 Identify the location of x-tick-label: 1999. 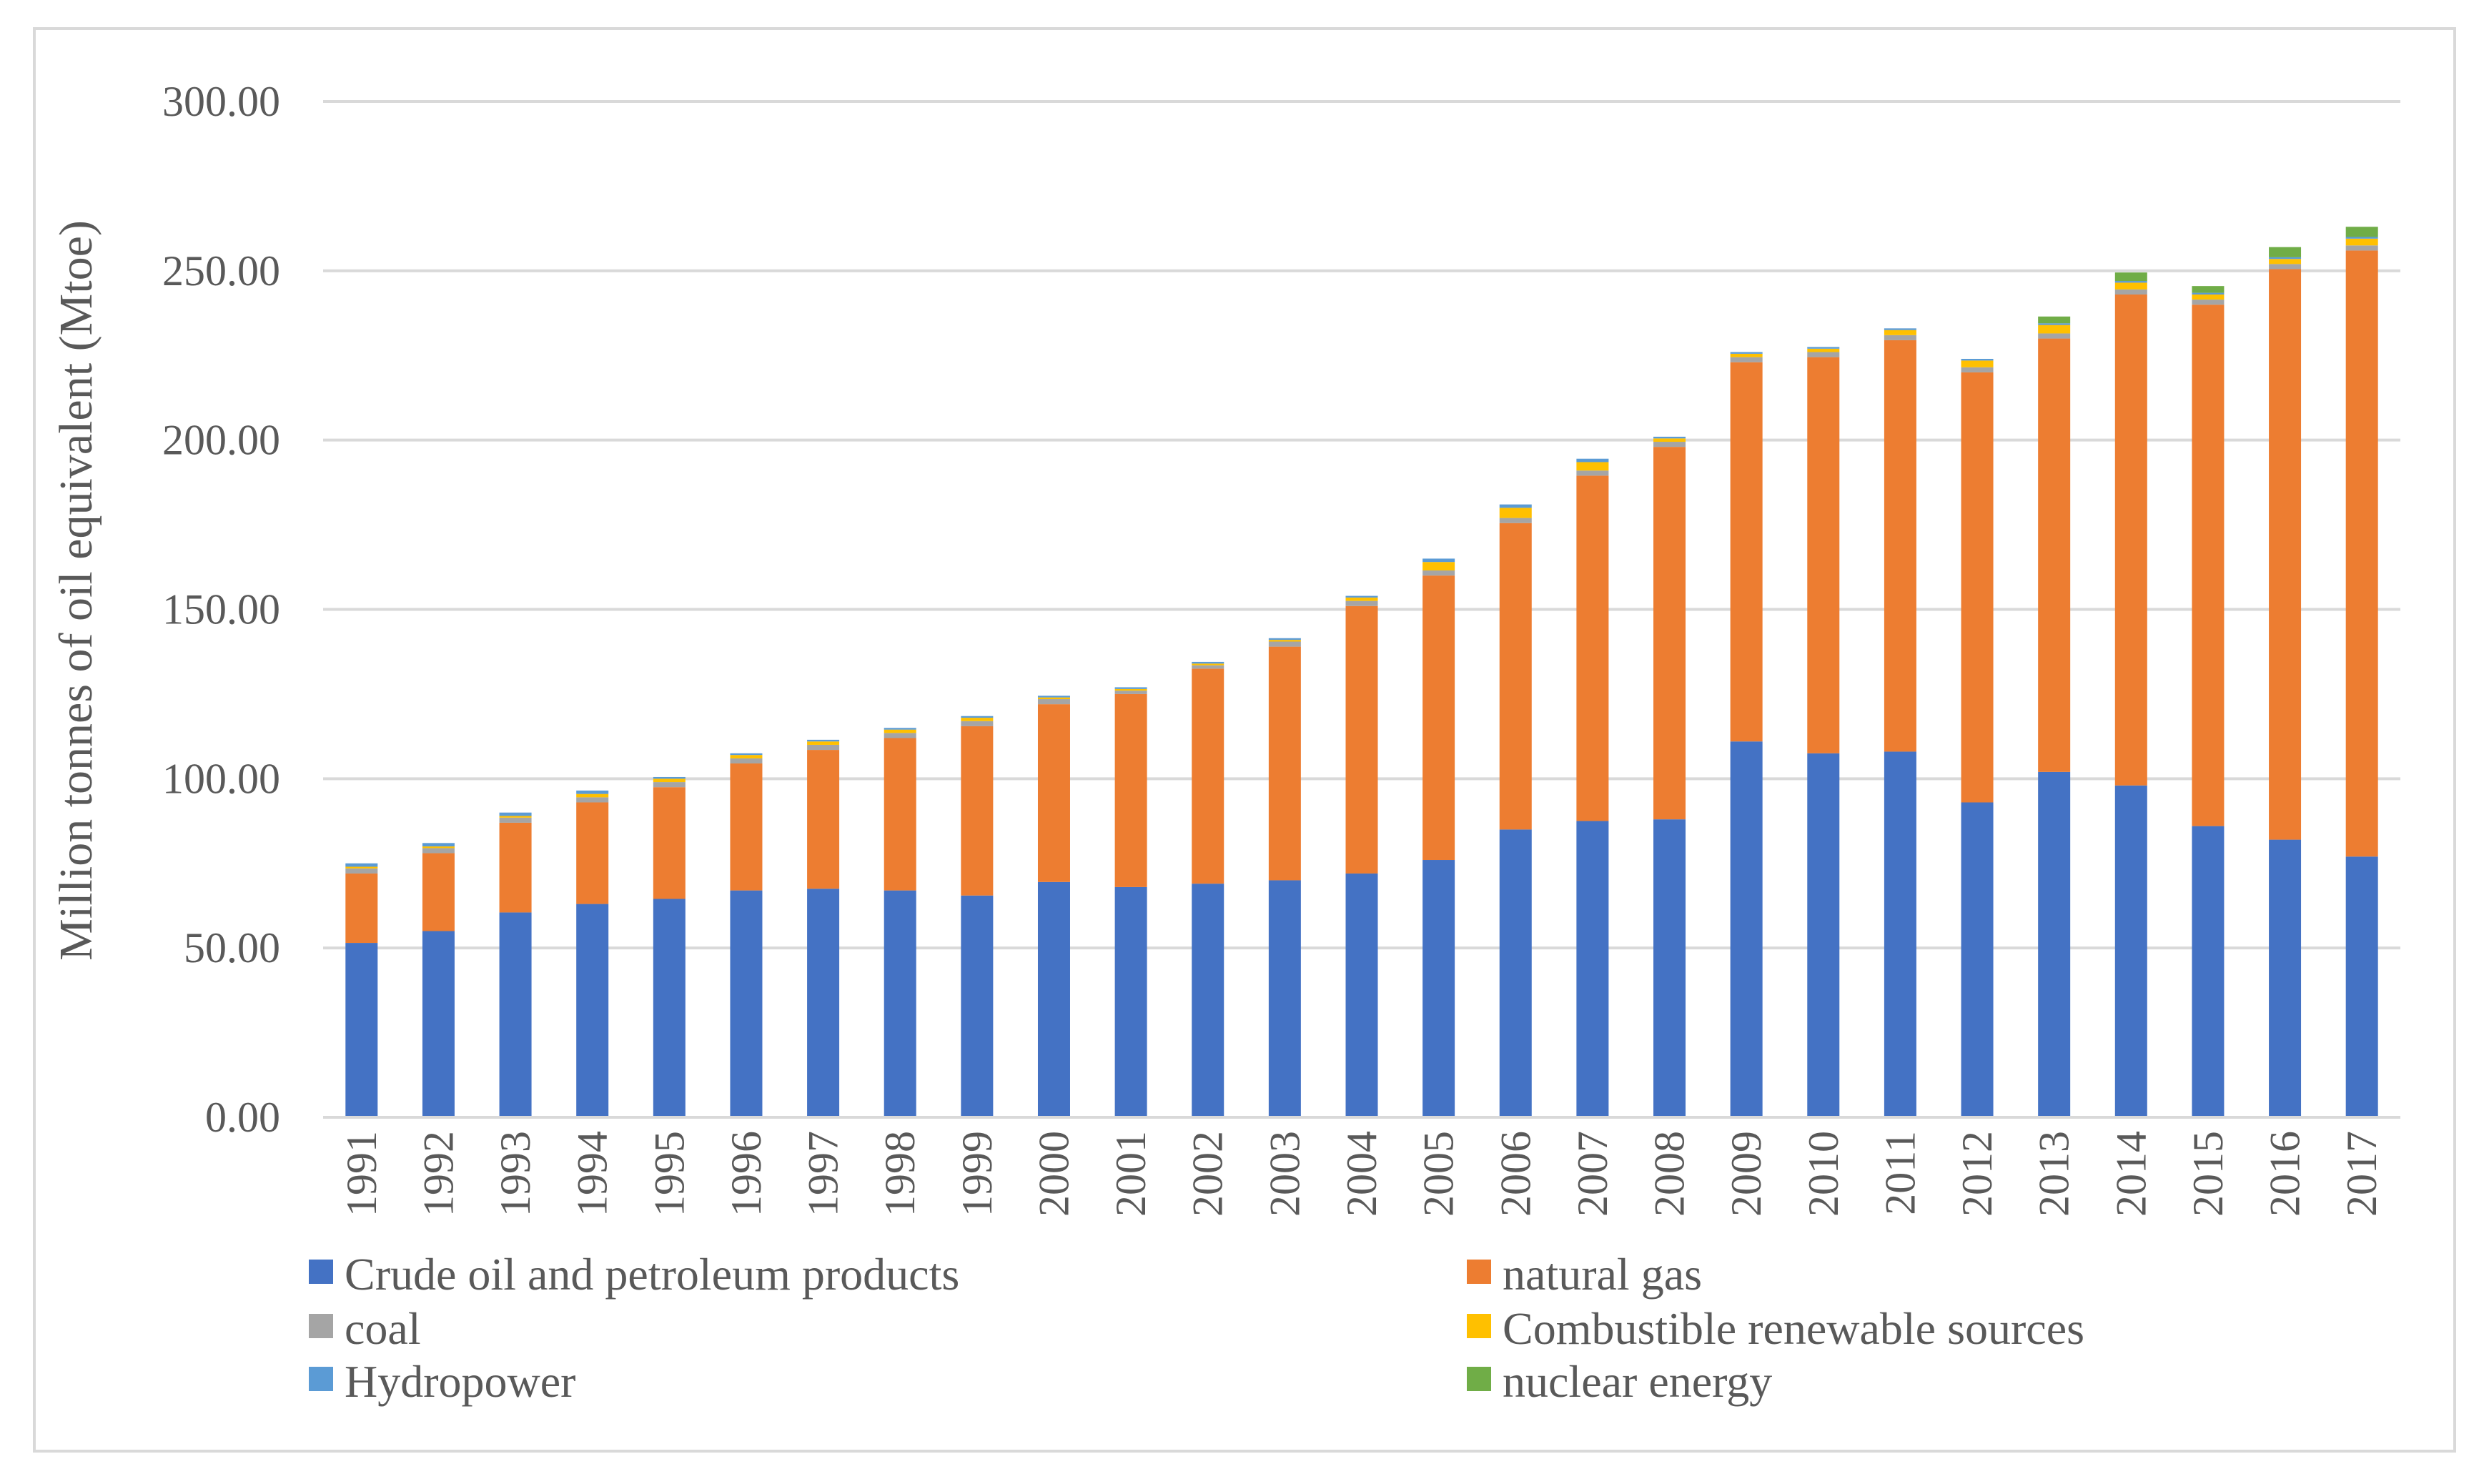
(977, 1174).